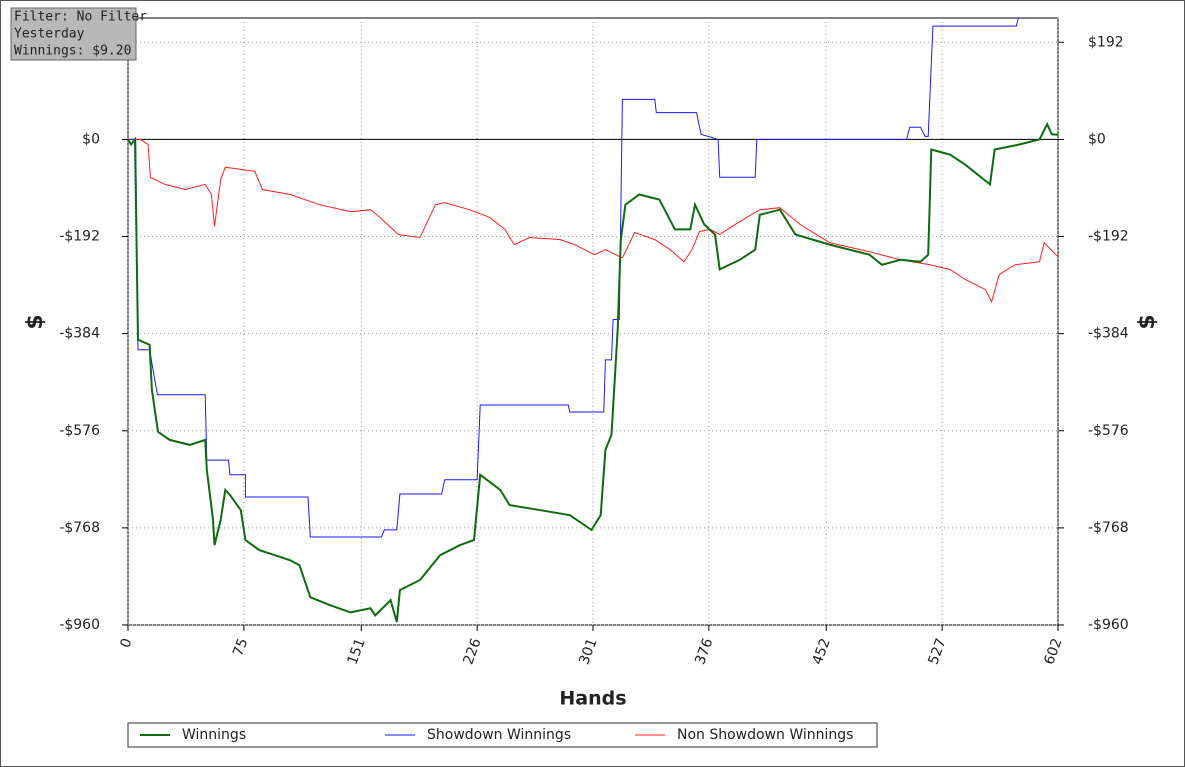 This screenshot has height=767, width=1185. I want to click on y-tick-label: -$192, so click(79, 237).